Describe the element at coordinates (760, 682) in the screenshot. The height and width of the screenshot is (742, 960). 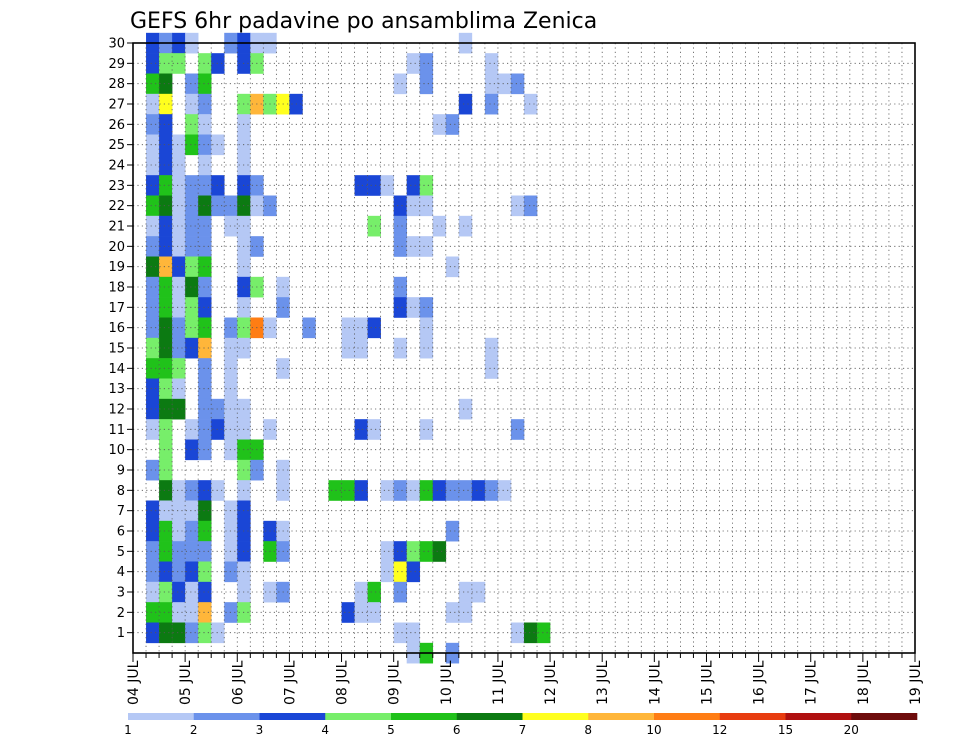
I see `x-tick-label: 16 JUL` at that location.